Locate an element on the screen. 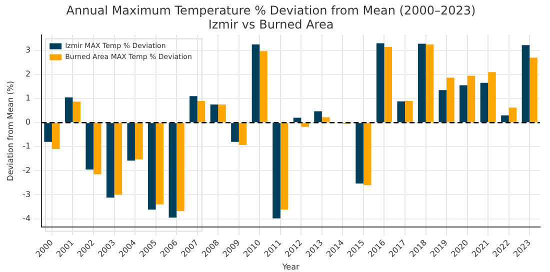 This screenshot has width=550, height=272. y-tick-label: -1 is located at coordinates (26, 146).